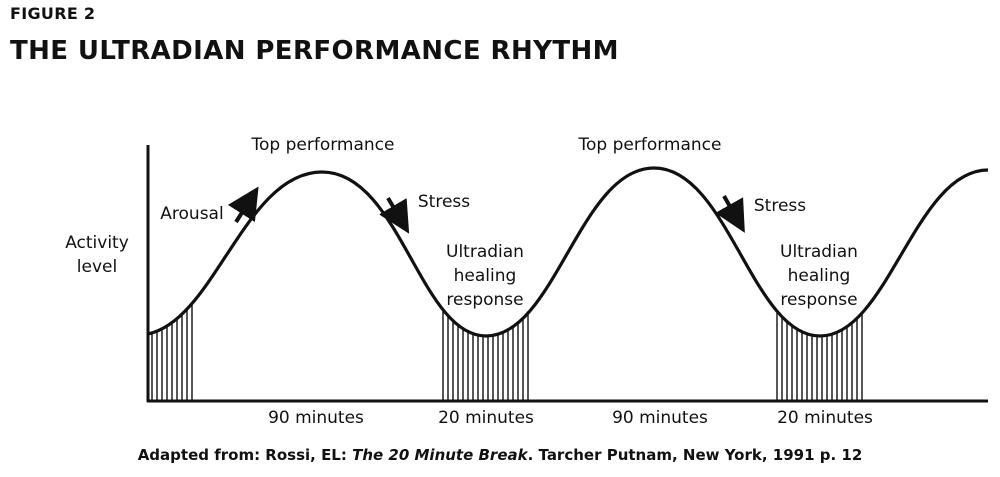 This screenshot has height=477, width=1000. What do you see at coordinates (819, 252) in the screenshot?
I see `trough-label-2-line1: Ultradian` at bounding box center [819, 252].